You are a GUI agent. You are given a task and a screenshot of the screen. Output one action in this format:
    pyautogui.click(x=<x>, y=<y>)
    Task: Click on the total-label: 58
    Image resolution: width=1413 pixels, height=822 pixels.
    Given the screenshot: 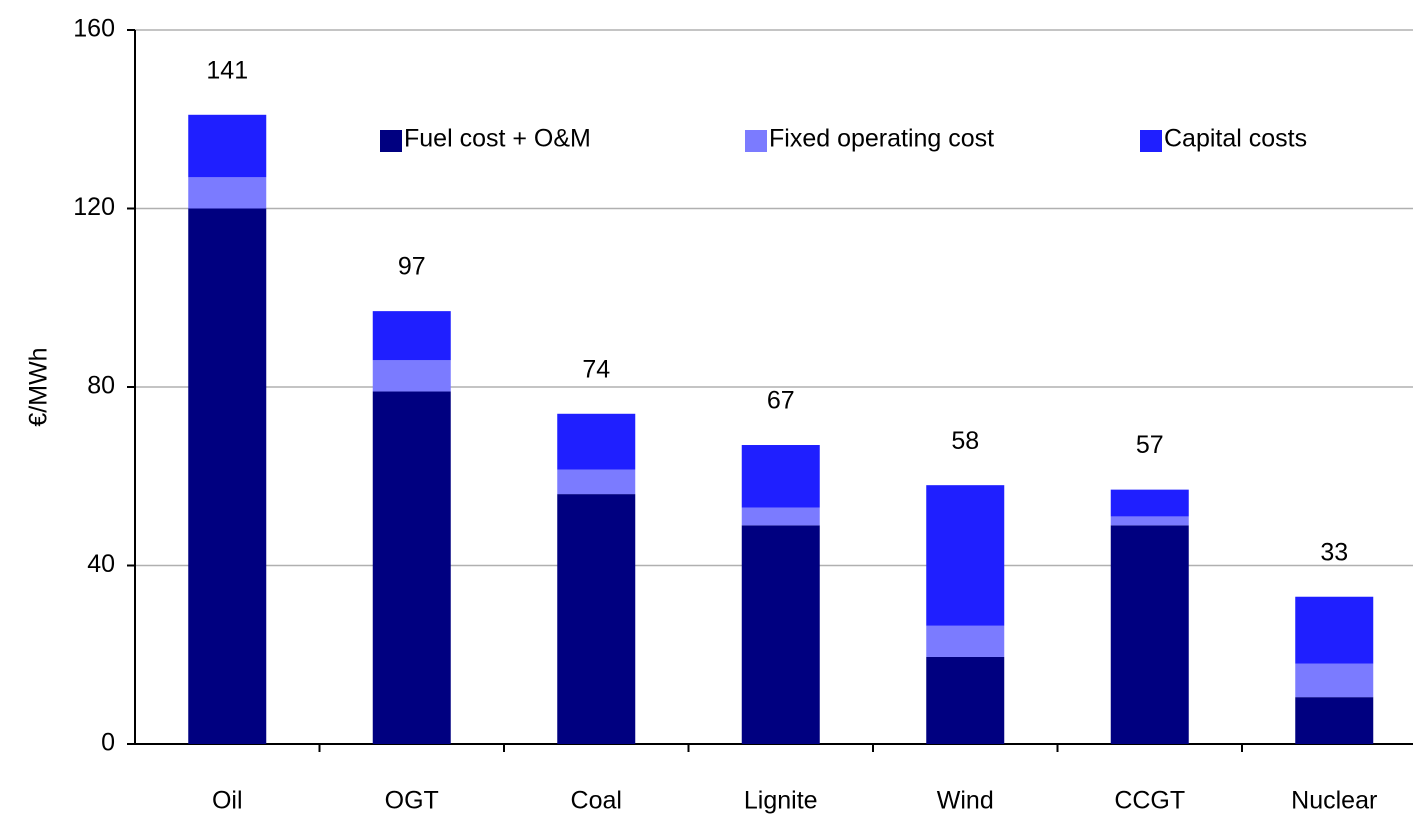 What is the action you would take?
    pyautogui.click(x=965, y=441)
    